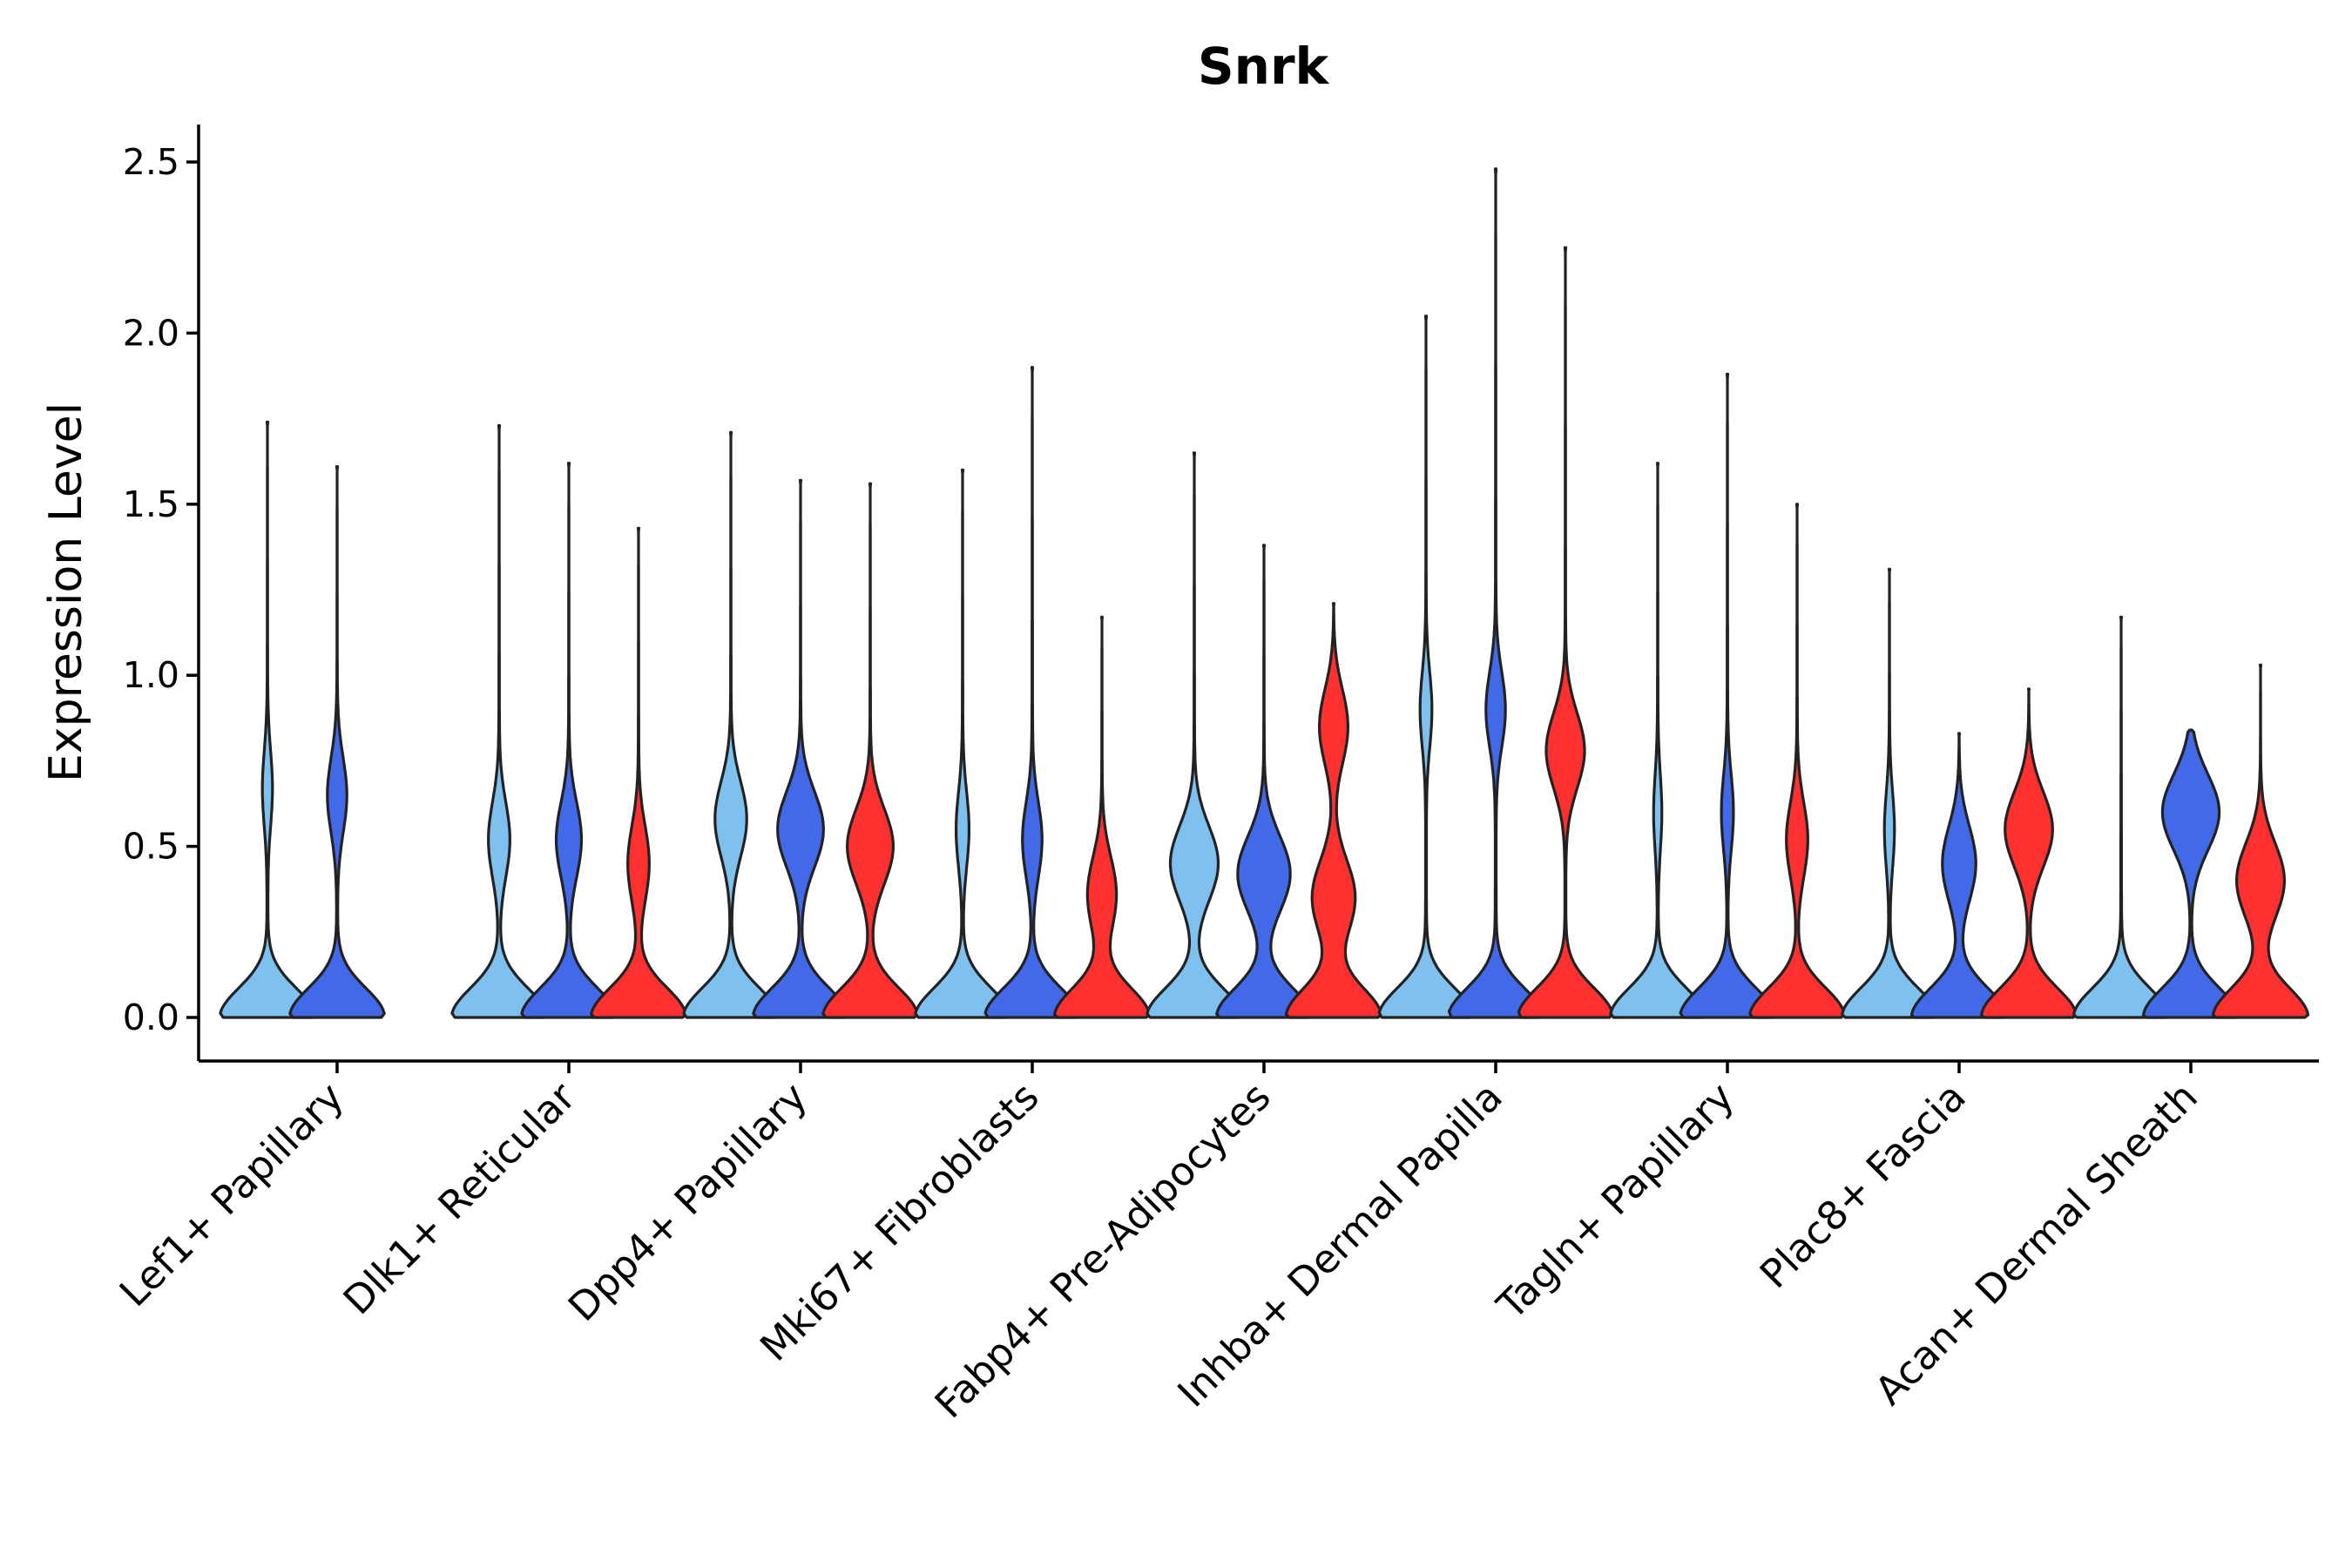 This screenshot has height=1568, width=2352. I want to click on violin-cat4-series2, so click(1333, 810).